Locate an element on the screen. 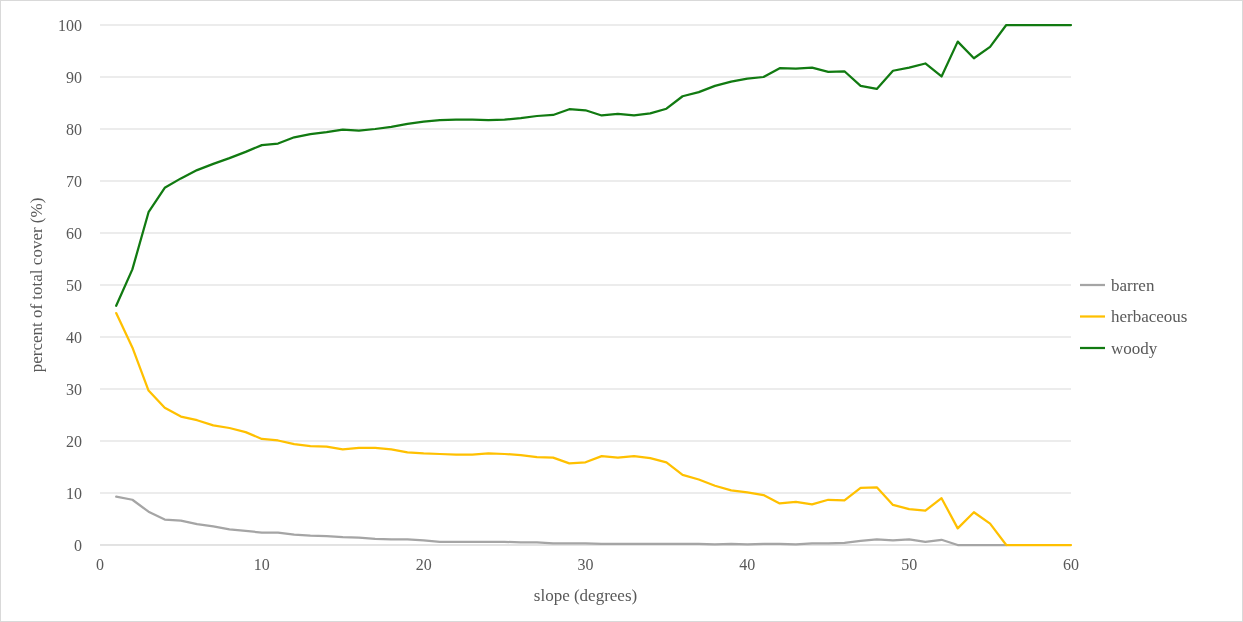  line-series is located at coordinates (561, 521).